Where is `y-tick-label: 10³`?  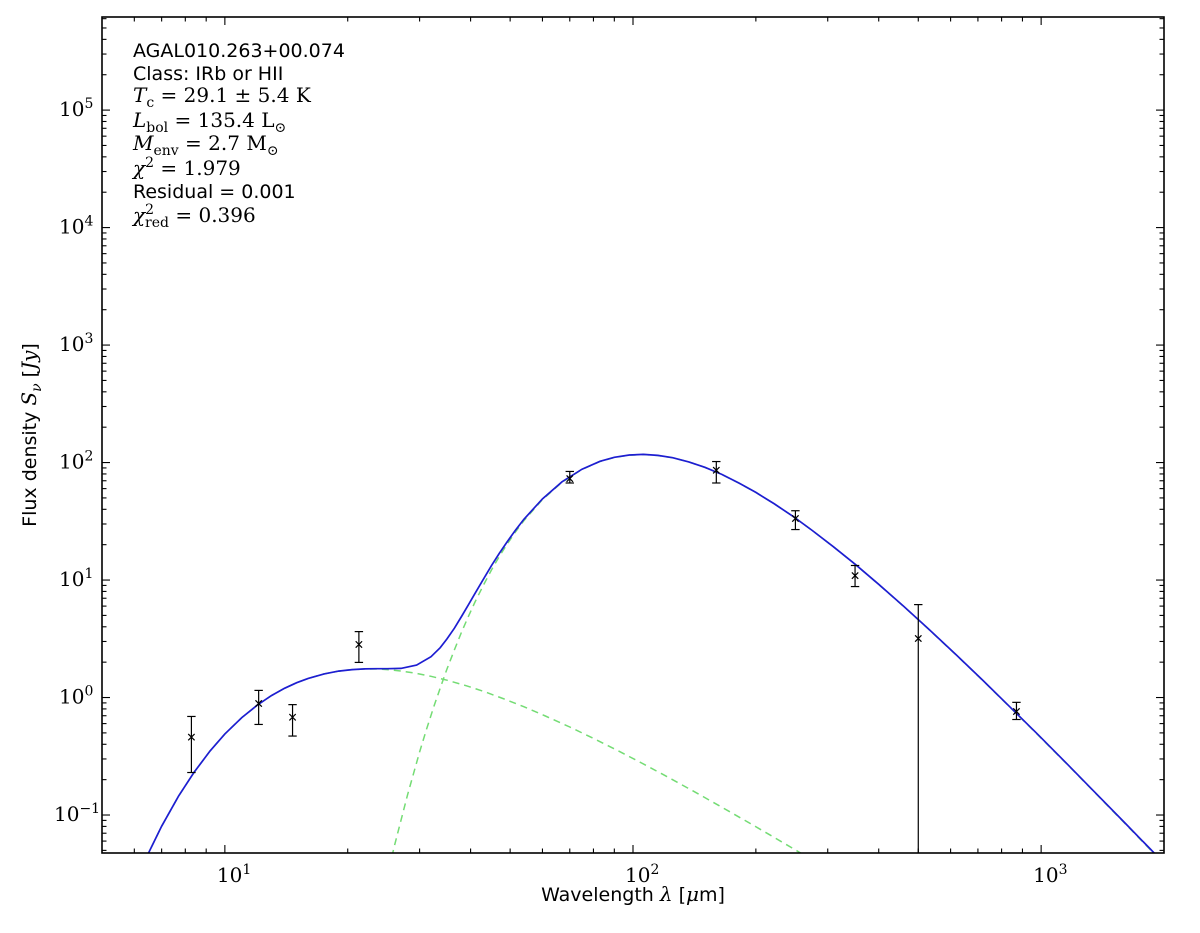 y-tick-label: 10³ is located at coordinates (76, 343).